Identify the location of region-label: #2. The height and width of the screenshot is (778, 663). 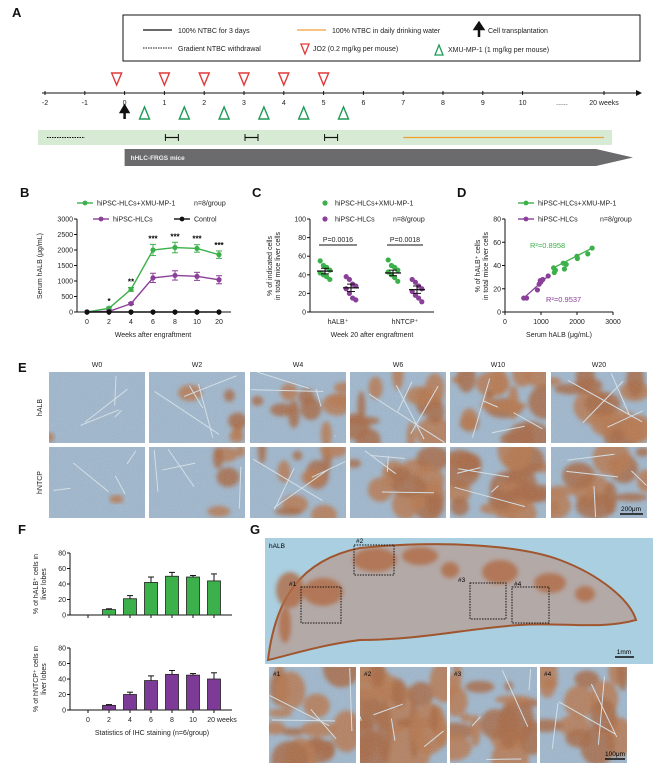
(360, 541).